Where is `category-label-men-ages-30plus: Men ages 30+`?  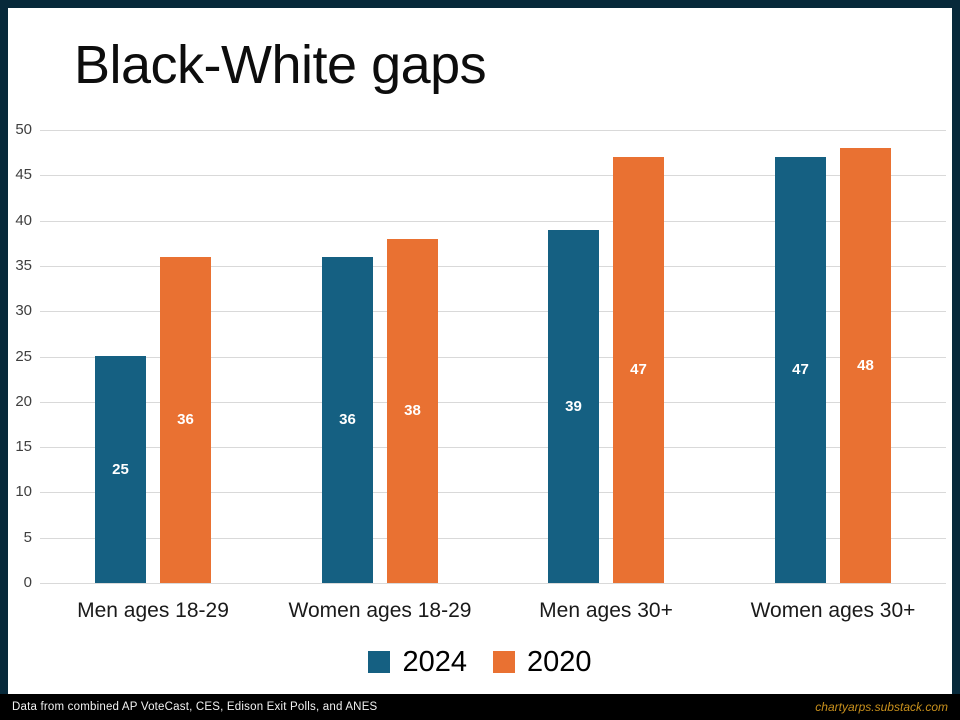 category-label-men-ages-30plus: Men ages 30+ is located at coordinates (606, 610).